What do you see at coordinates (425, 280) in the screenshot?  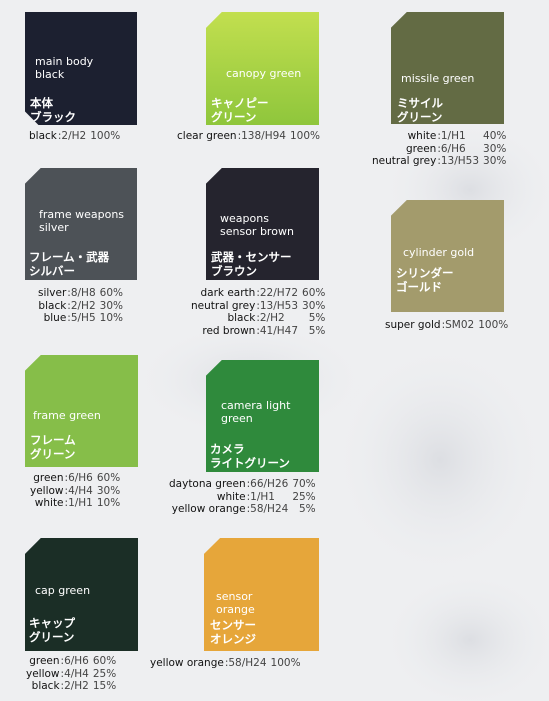 I see `swatch-japanese-name: シリンダー ゴールド` at bounding box center [425, 280].